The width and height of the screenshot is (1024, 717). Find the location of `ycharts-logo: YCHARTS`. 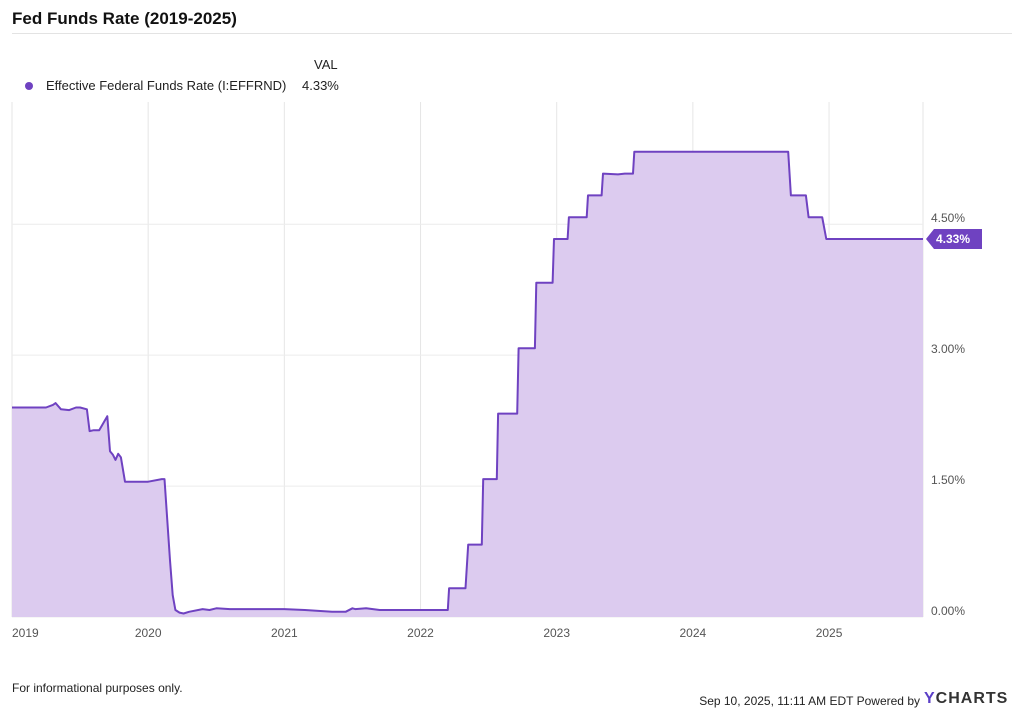

ycharts-logo: YCHARTS is located at coordinates (966, 699).